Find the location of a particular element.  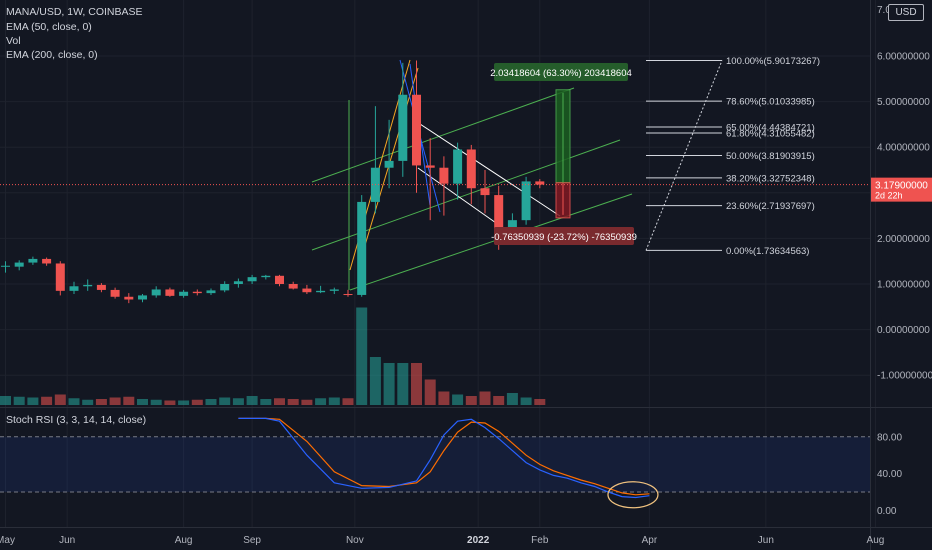

price-tick: 0.00000000 is located at coordinates (903, 330).